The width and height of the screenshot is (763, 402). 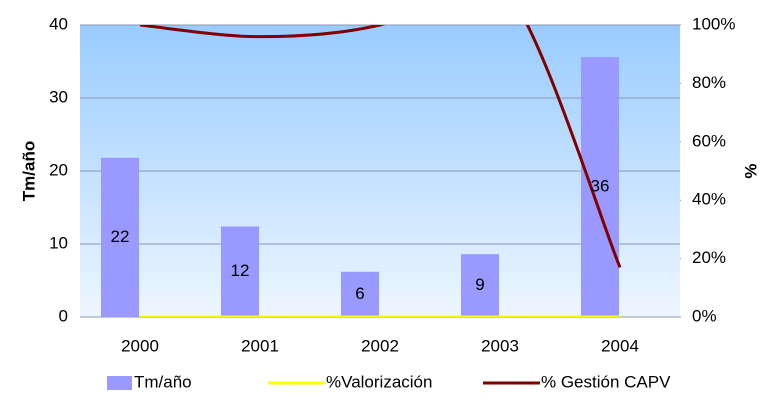 What do you see at coordinates (260, 345) in the screenshot?
I see `x-tick-label: 2001` at bounding box center [260, 345].